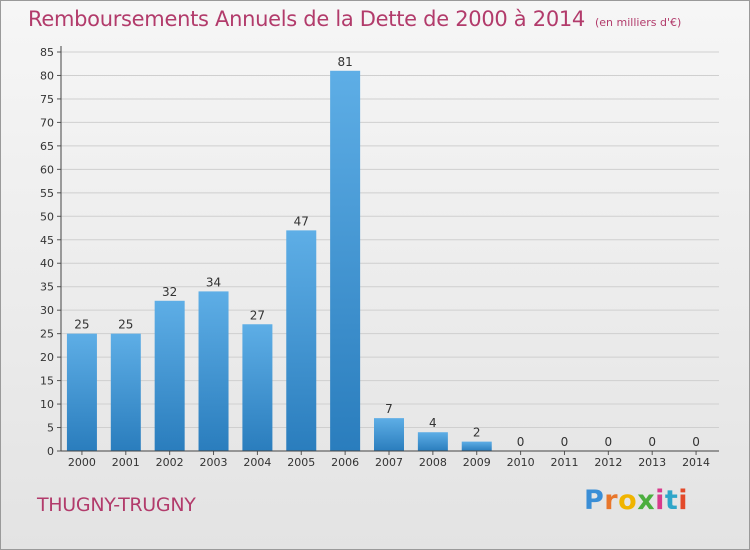 The height and width of the screenshot is (550, 750). I want to click on data-label: 4, so click(433, 423).